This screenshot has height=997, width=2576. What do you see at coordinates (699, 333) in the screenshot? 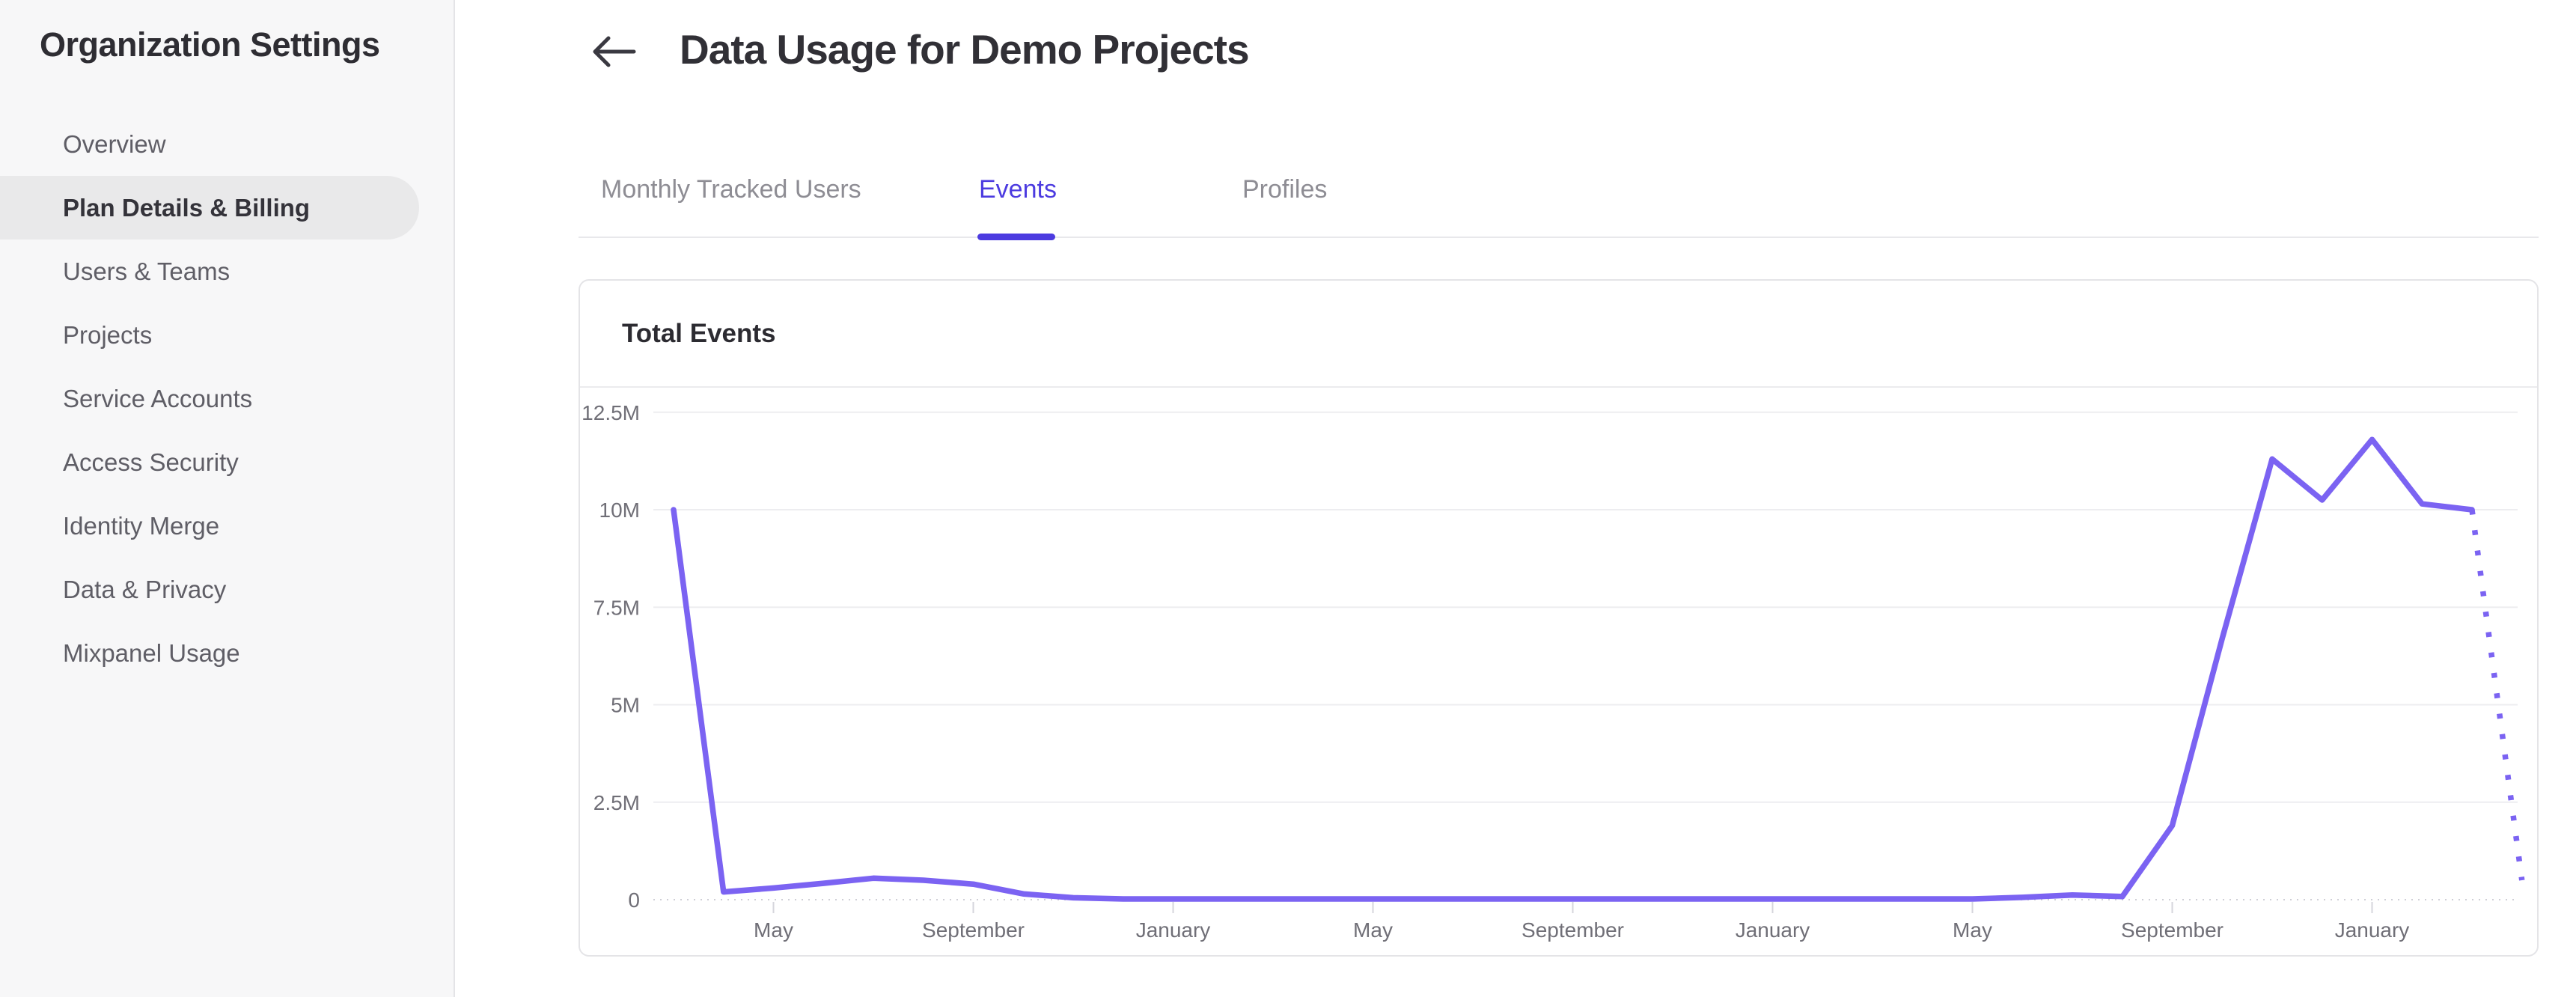
I see `card-title: Total Events` at bounding box center [699, 333].